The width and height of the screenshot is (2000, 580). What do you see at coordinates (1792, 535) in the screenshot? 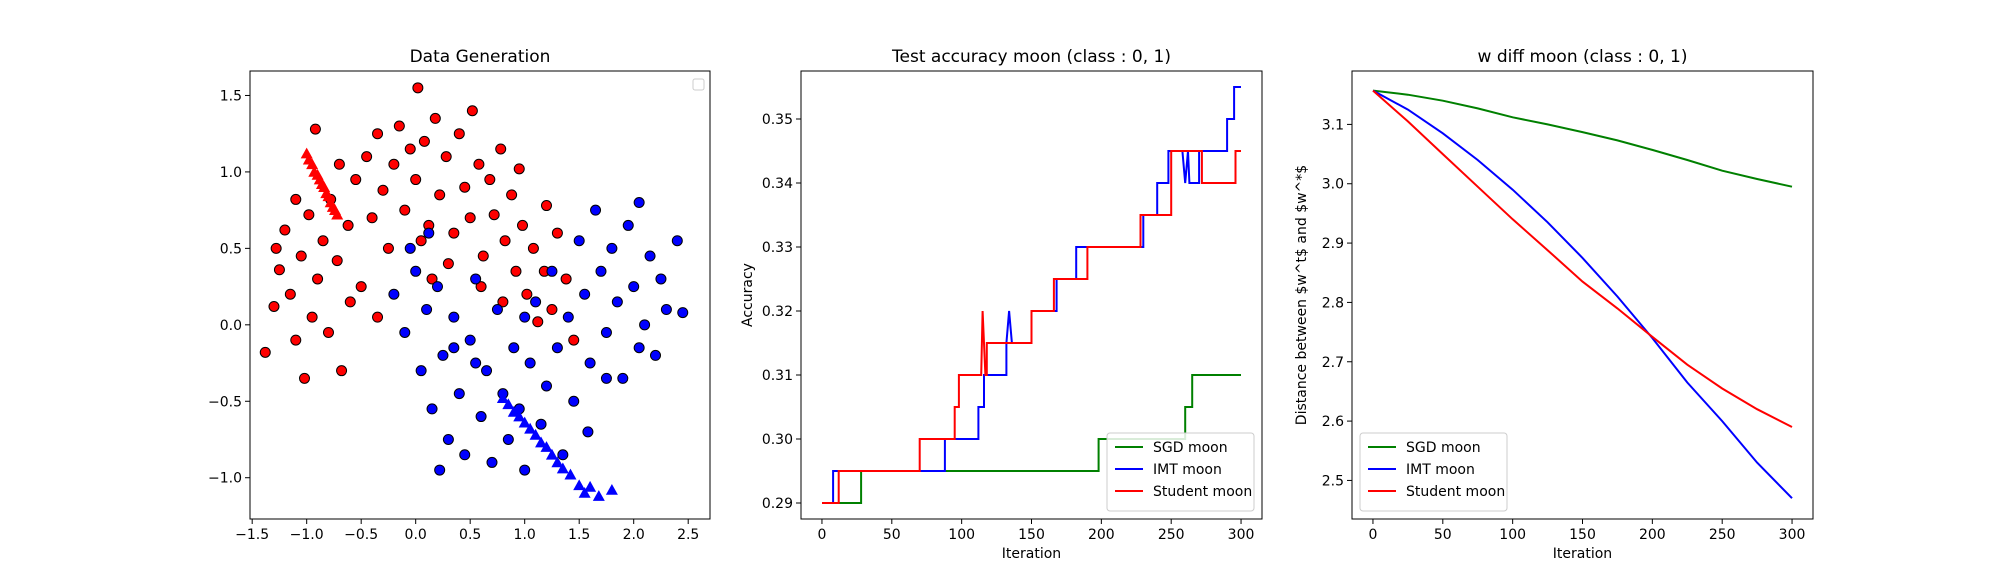
I see `x-tick-label: 300` at bounding box center [1792, 535].